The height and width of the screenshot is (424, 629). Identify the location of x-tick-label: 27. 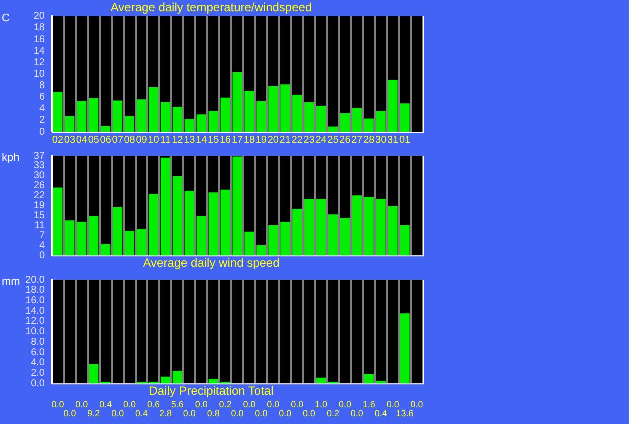
(358, 140).